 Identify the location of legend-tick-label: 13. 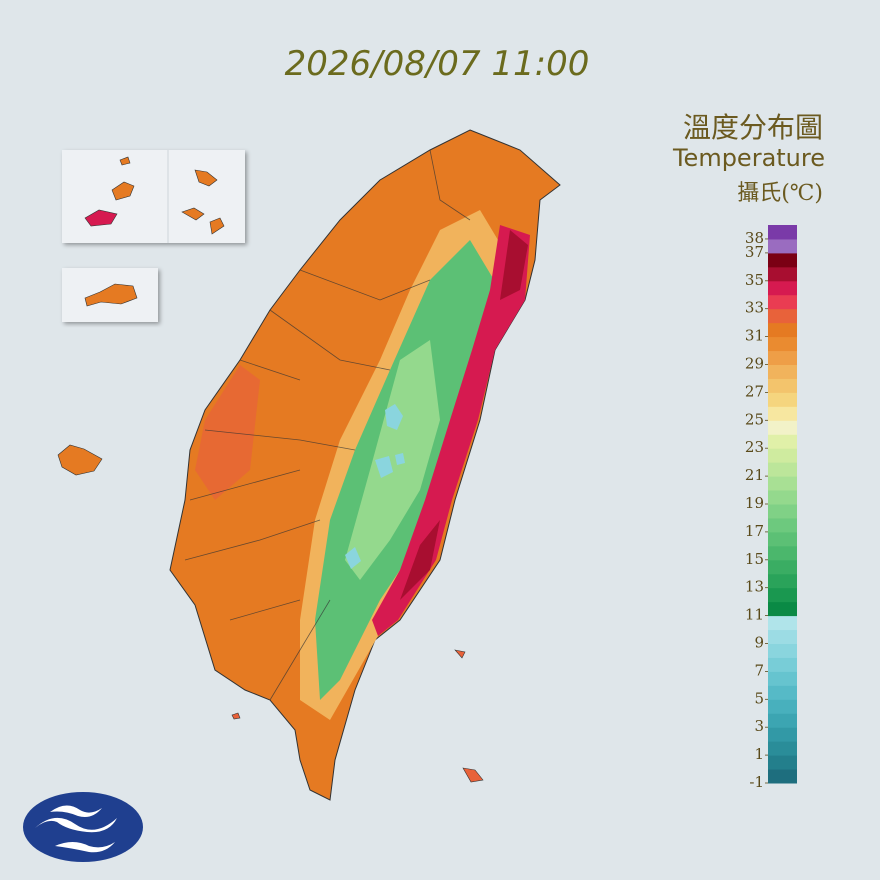
(754, 587).